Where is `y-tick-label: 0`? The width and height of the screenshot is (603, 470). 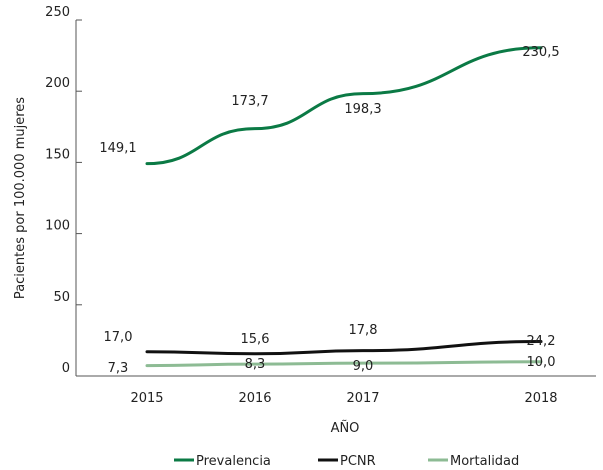
y-tick-label: 0 is located at coordinates (66, 368).